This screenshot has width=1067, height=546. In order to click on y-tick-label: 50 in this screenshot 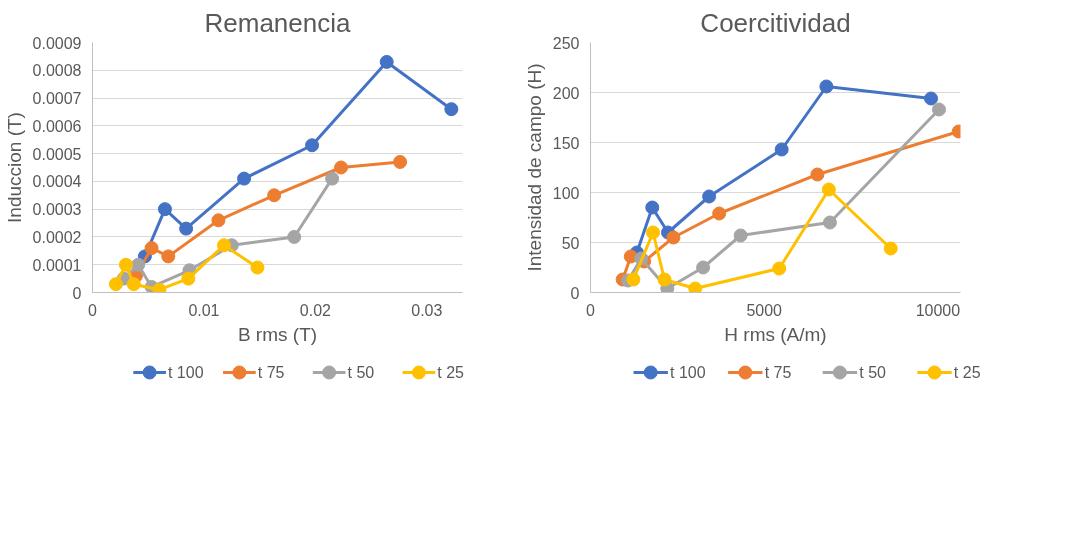, I will do `click(570, 243)`.